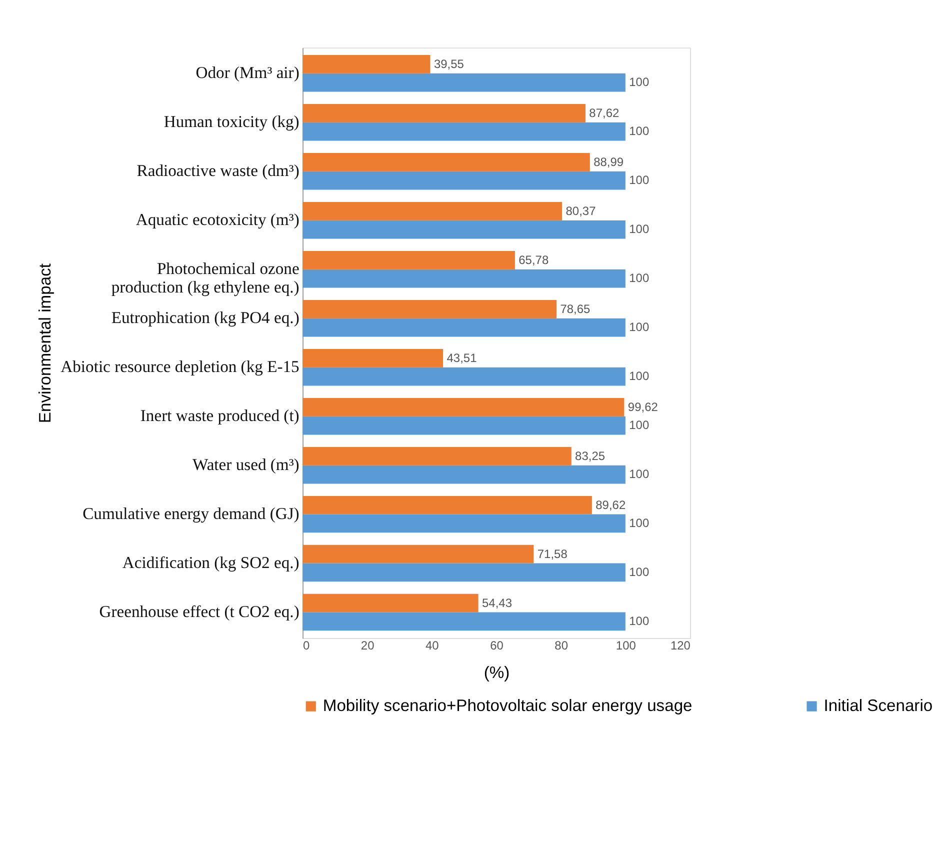 The height and width of the screenshot is (850, 952). What do you see at coordinates (581, 211) in the screenshot?
I see `data-label: 80,37` at bounding box center [581, 211].